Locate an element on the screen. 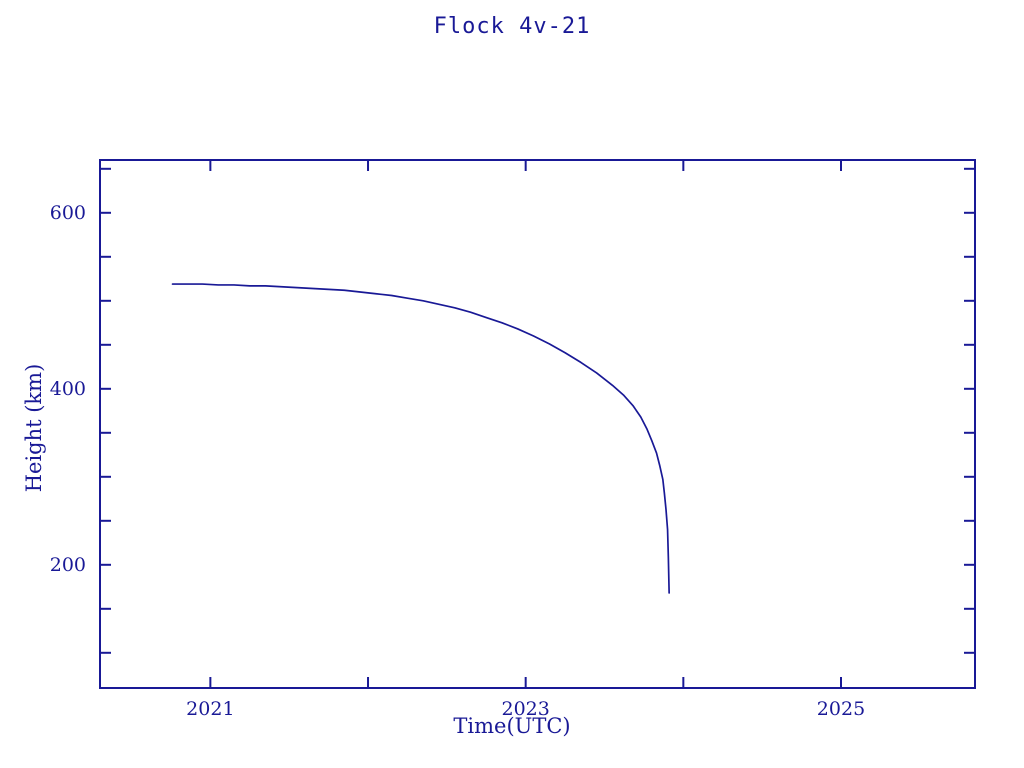 The width and height of the screenshot is (1024, 768). x-tick-label: 2023 is located at coordinates (525, 709).